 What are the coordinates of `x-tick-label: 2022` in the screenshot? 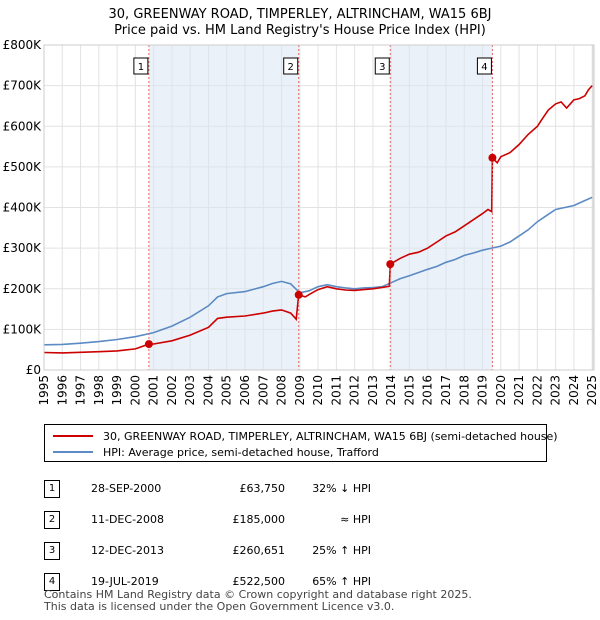 It's located at (537, 390).